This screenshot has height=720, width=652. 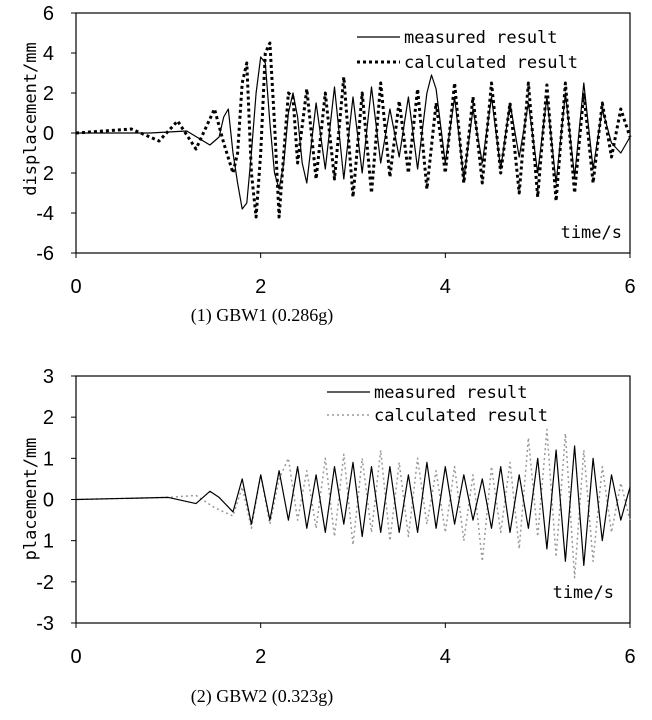 I want to click on y-tick-label: 3, so click(x=48, y=377).